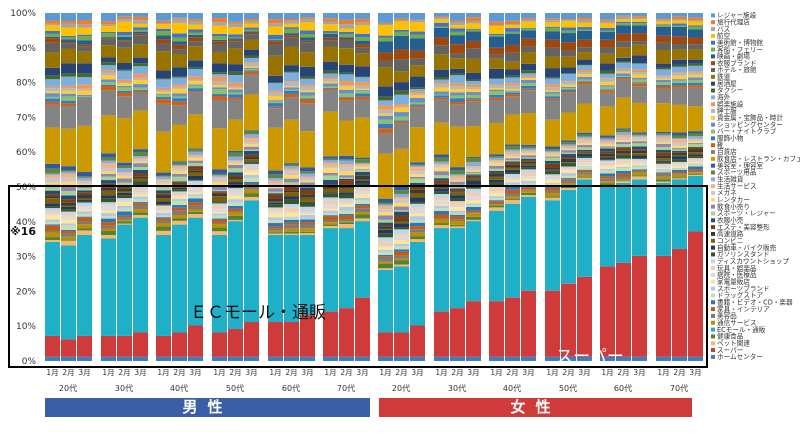  What do you see at coordinates (747, 247) in the screenshot?
I see `legend-label: 自動車・バイク販売` at bounding box center [747, 247].